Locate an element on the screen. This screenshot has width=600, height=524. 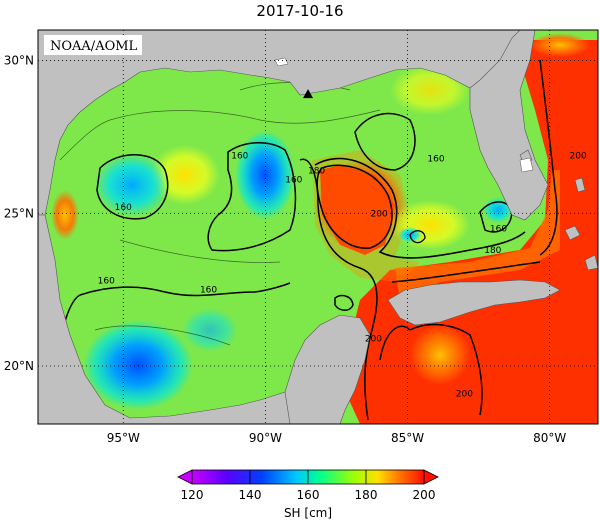
lat-label: 25°N is located at coordinates (19, 213).